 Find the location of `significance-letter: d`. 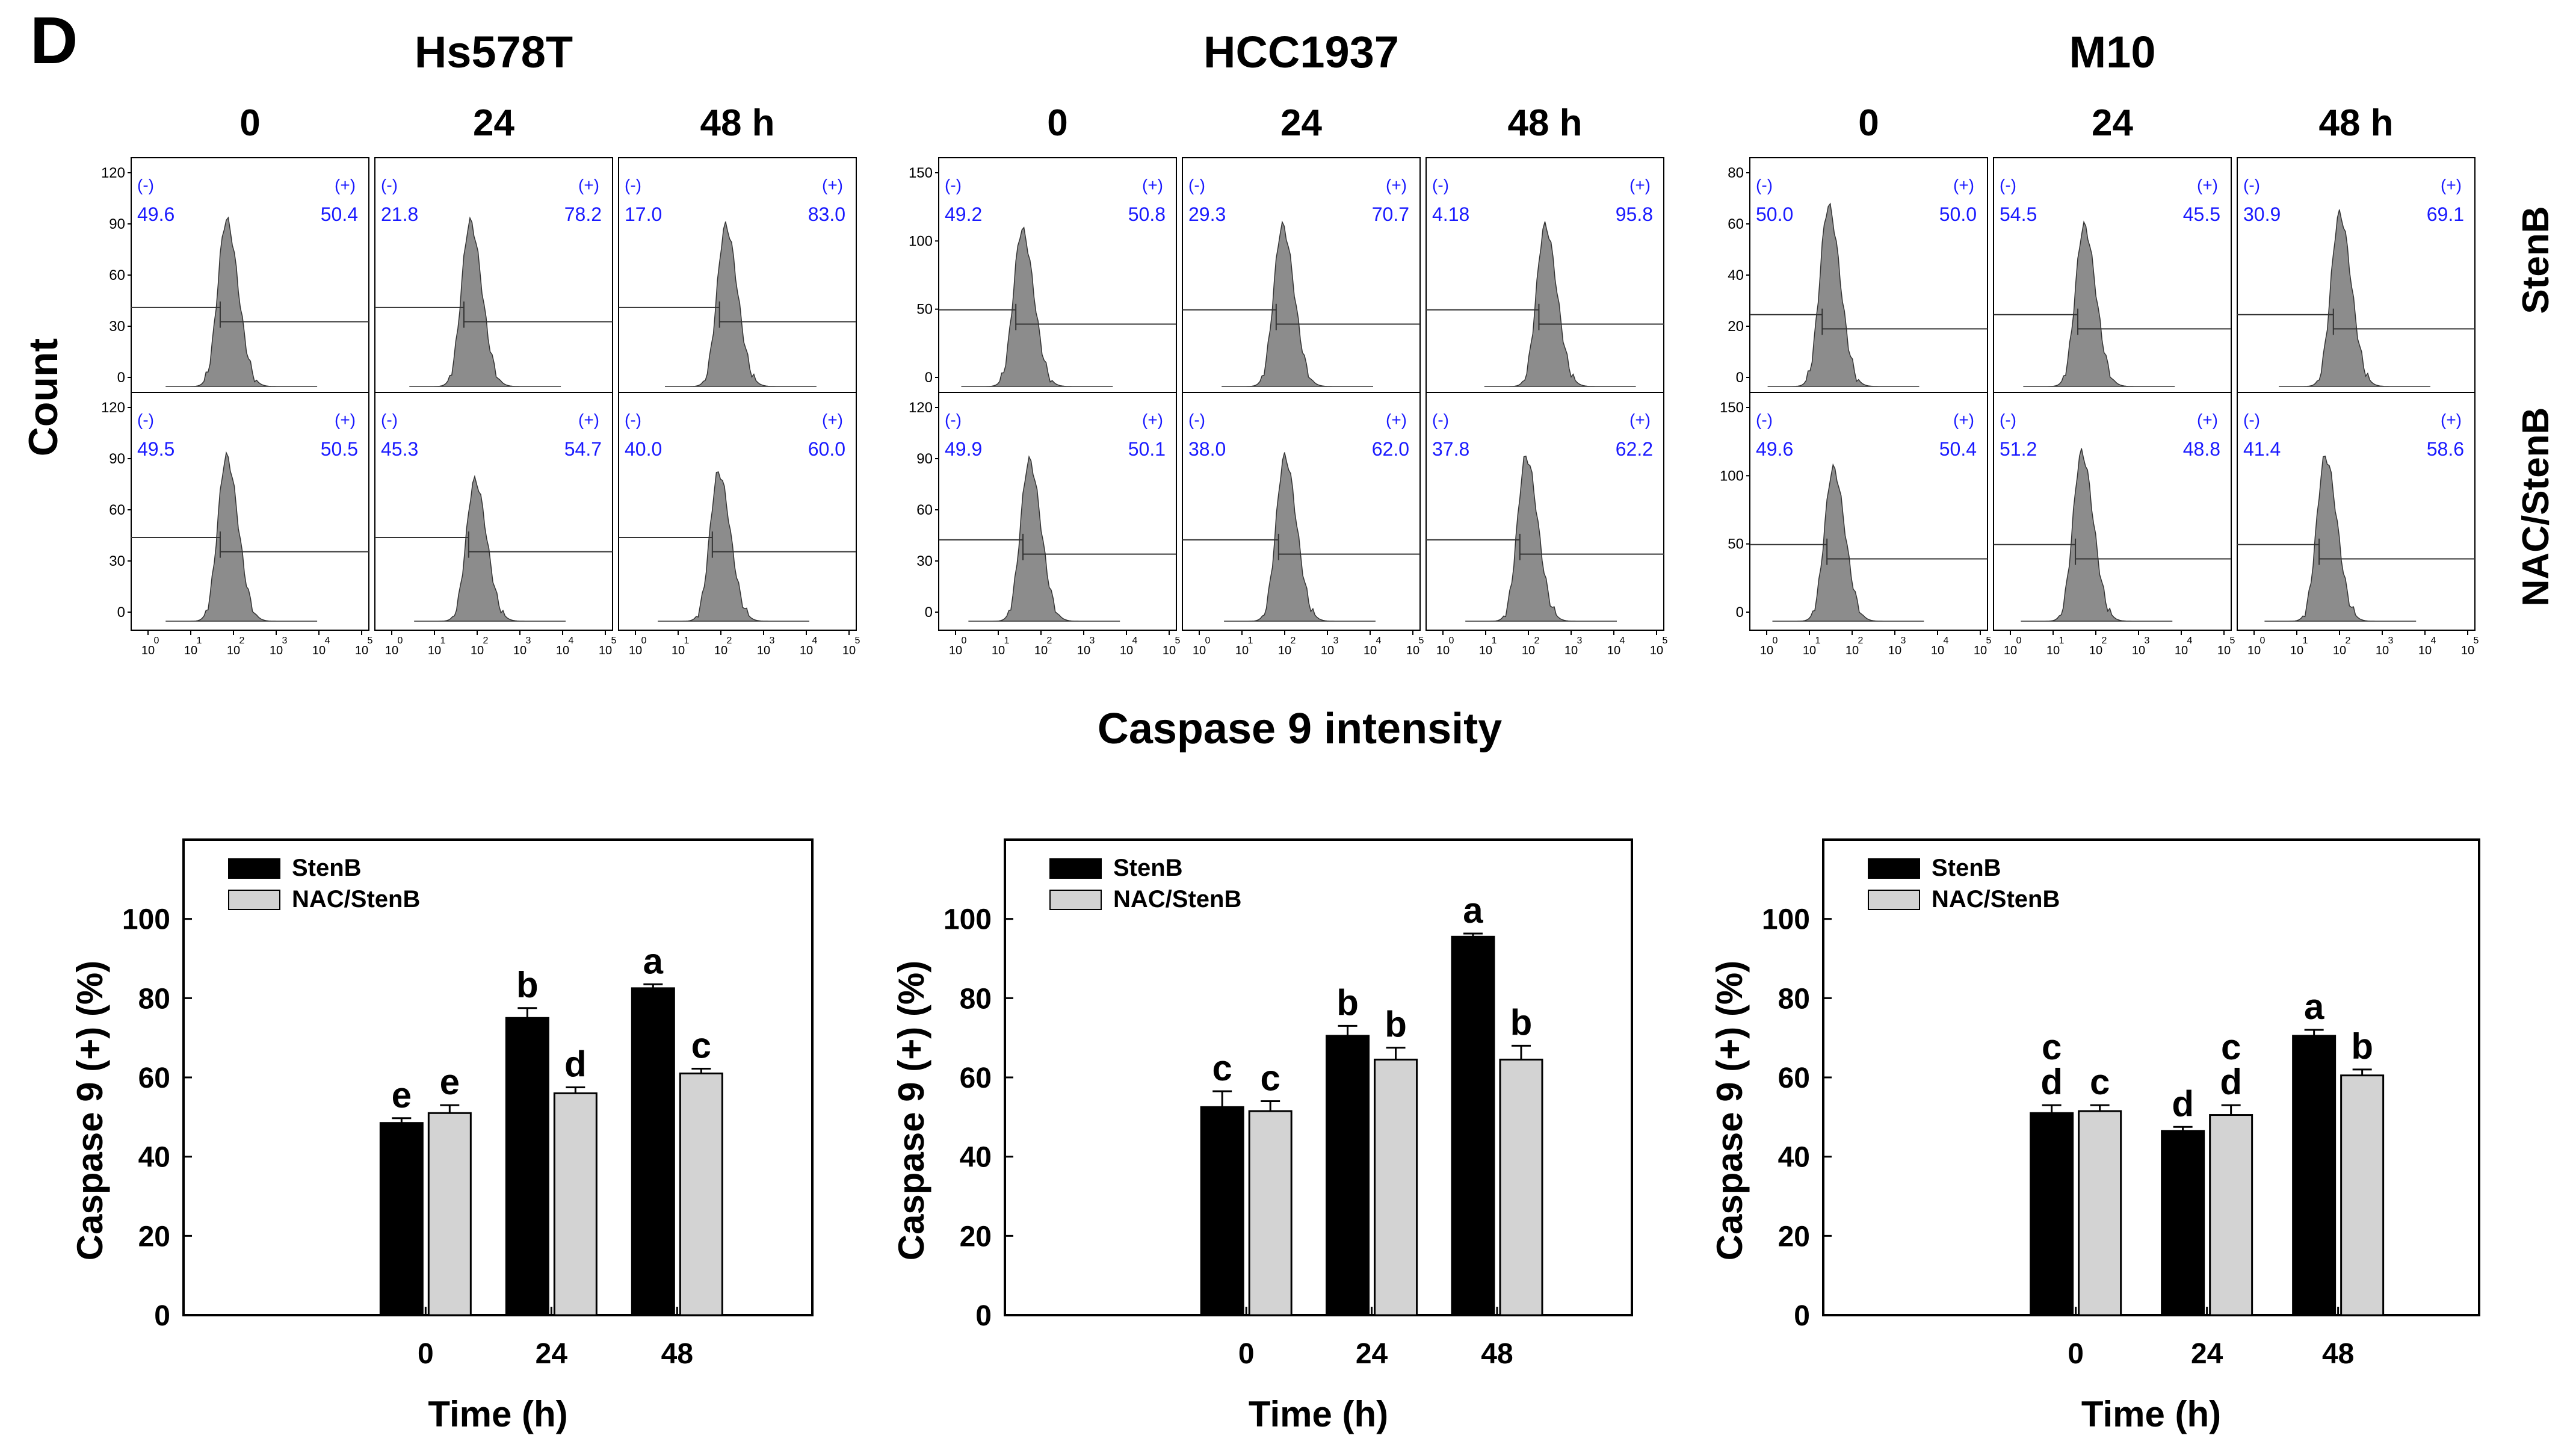

significance-letter: d is located at coordinates (2231, 1082).